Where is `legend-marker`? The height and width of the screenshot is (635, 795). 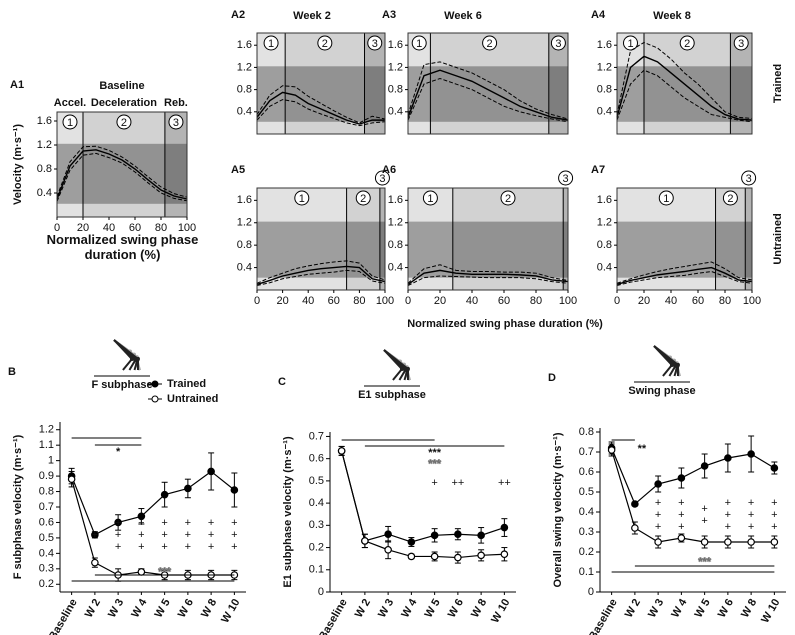
legend-marker is located at coordinates (155, 399).